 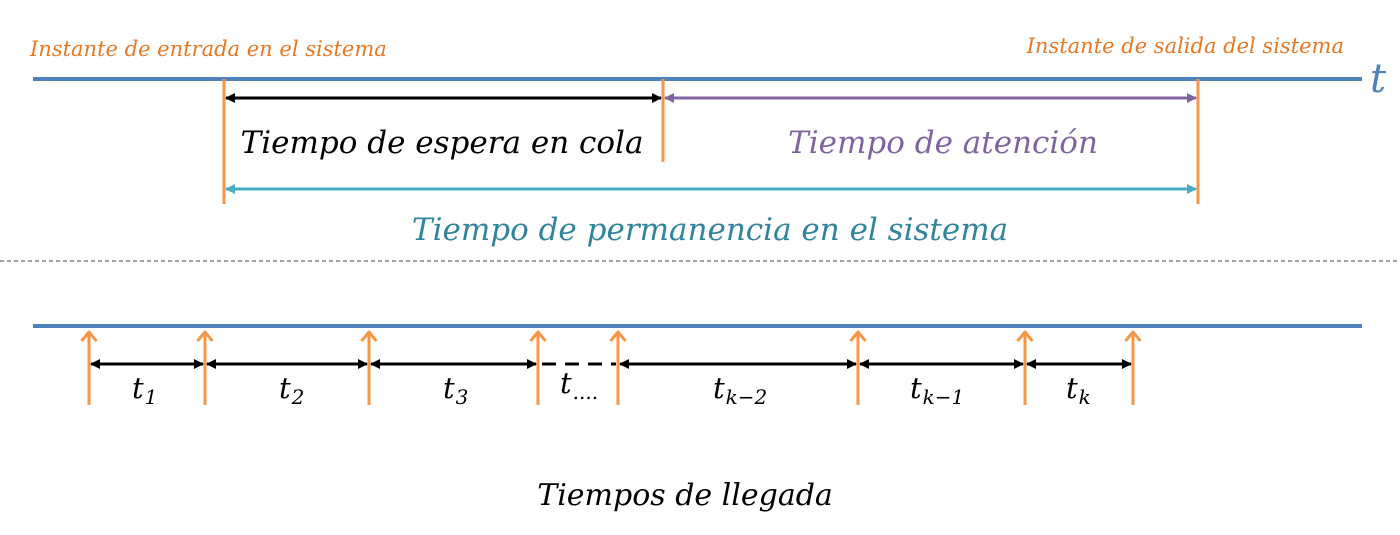 What do you see at coordinates (740, 390) in the screenshot?
I see `interval-label-k-2: tk−2` at bounding box center [740, 390].